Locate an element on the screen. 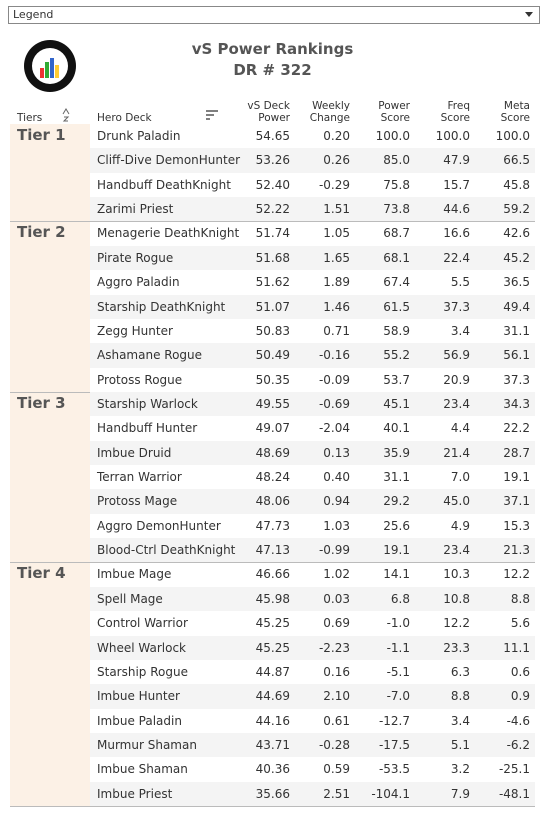 The height and width of the screenshot is (814, 553). score: 51.74 is located at coordinates (272, 233).